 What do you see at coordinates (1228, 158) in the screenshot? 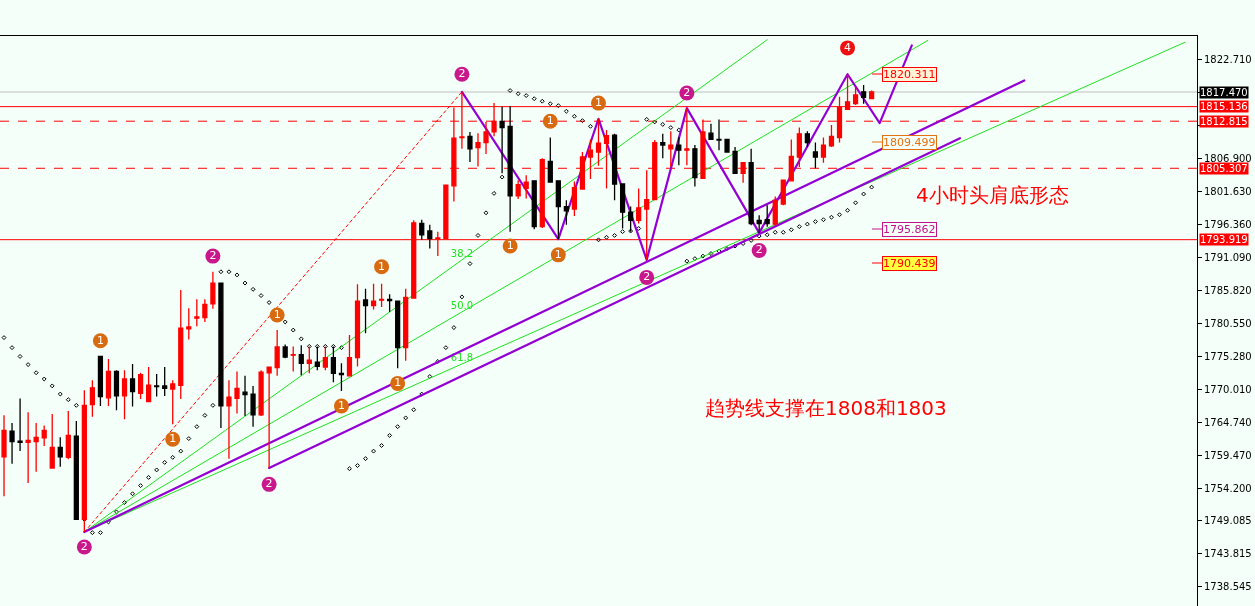
I see `y-tick-label: 1806.900` at bounding box center [1228, 158].